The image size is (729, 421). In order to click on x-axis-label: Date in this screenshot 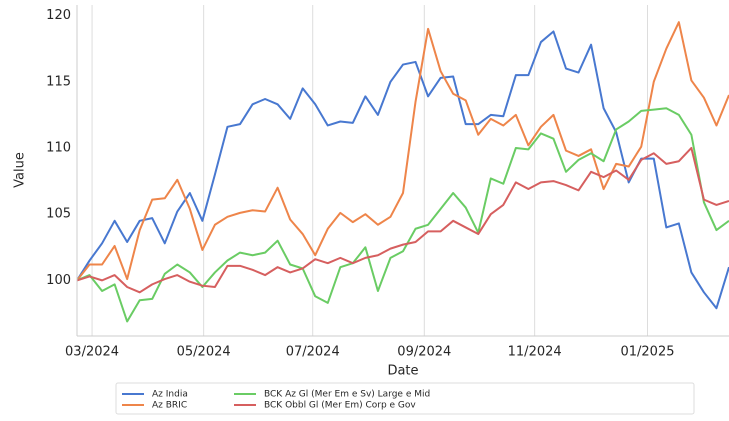, I will do `click(402, 371)`.